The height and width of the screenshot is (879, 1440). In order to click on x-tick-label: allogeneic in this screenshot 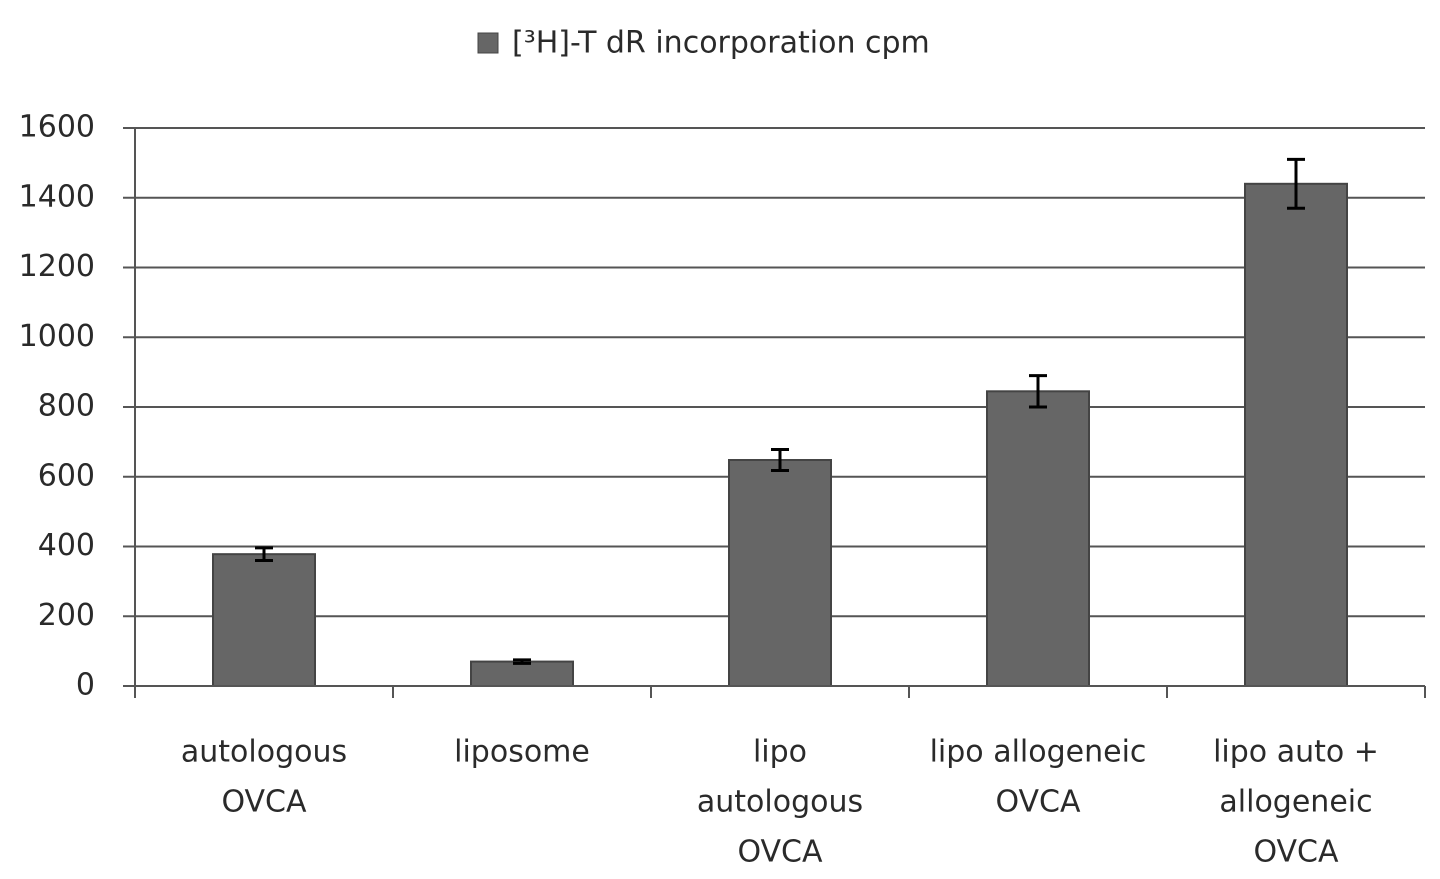, I will do `click(1295, 802)`.